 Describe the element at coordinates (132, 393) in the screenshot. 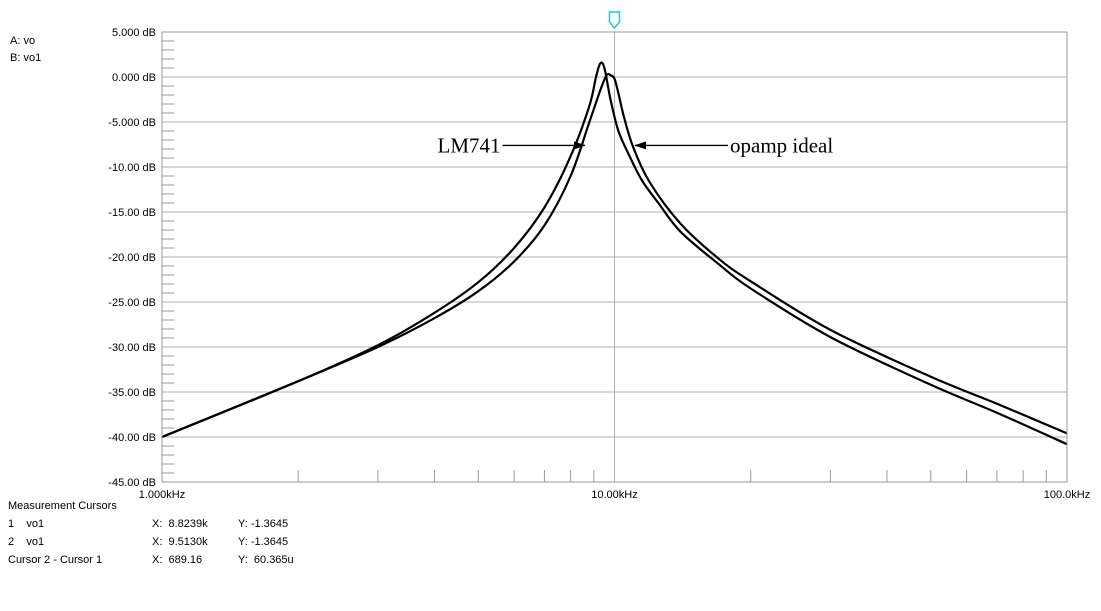

I see `y-tick-label: -35.00 dB` at that location.